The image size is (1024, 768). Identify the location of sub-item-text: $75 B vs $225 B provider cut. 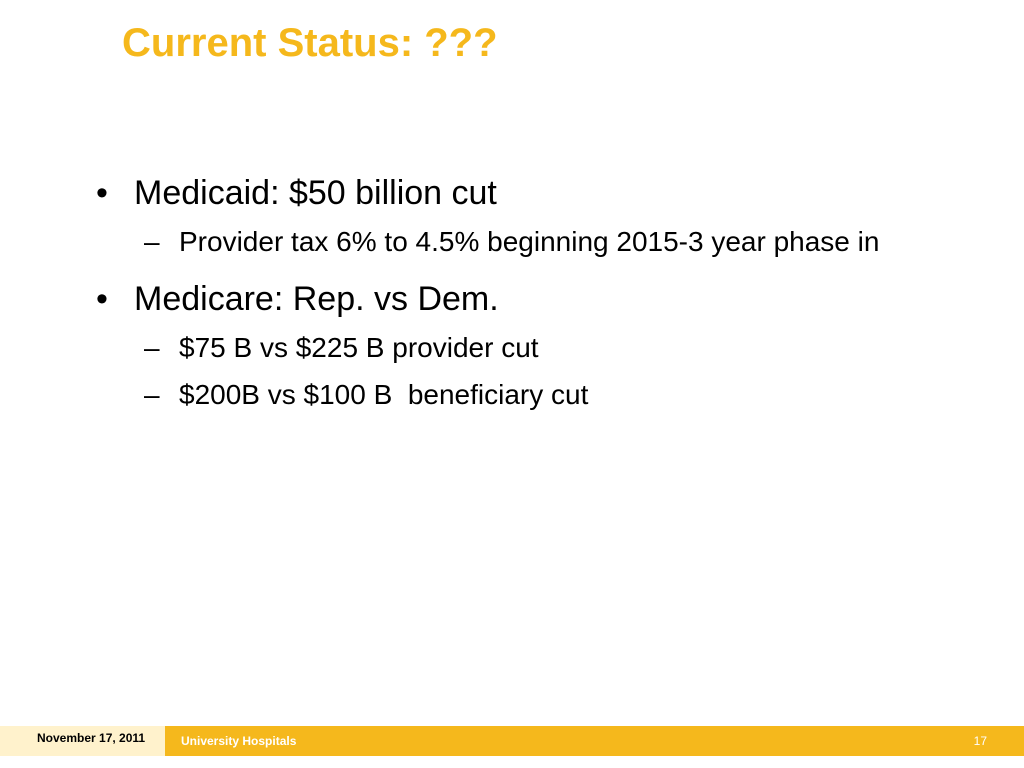
(359, 347).